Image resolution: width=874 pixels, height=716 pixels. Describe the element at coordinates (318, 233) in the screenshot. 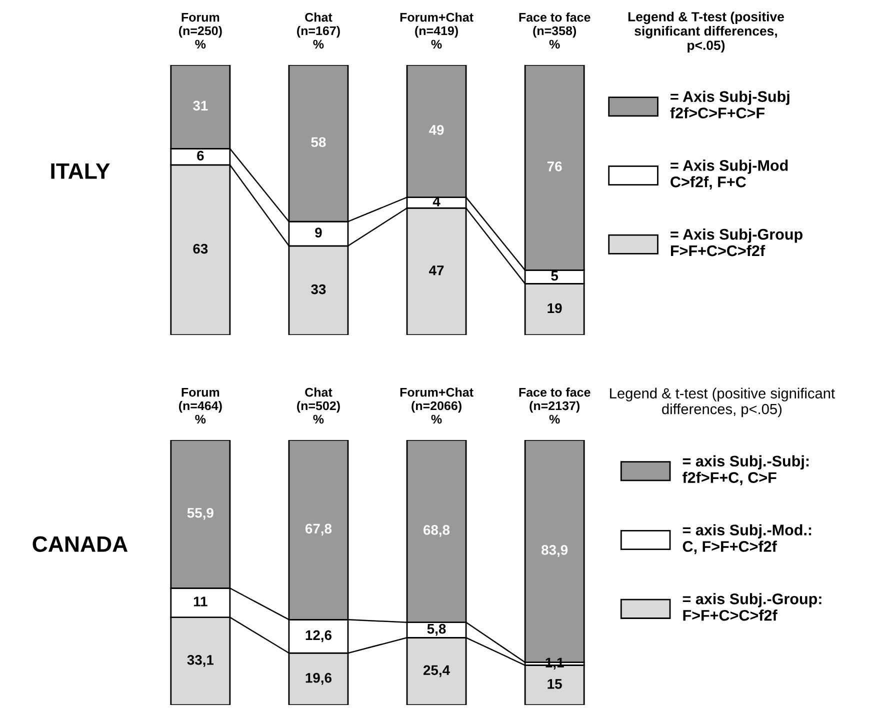

I see `data-label: 9` at that location.